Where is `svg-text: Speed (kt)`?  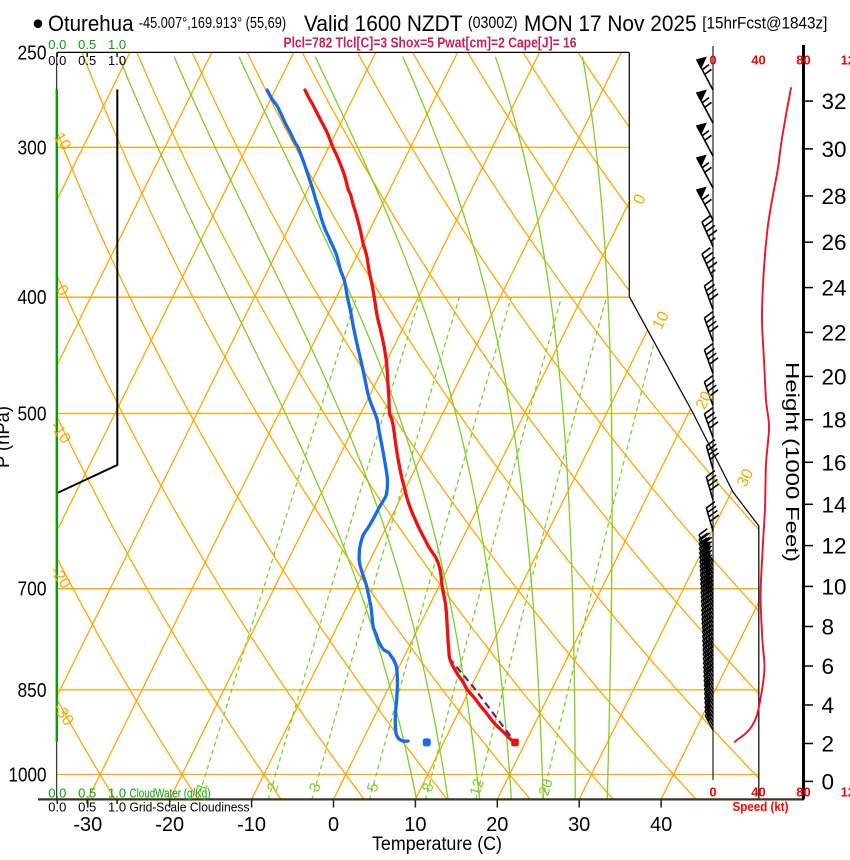
svg-text: Speed (kt) is located at coordinates (761, 806).